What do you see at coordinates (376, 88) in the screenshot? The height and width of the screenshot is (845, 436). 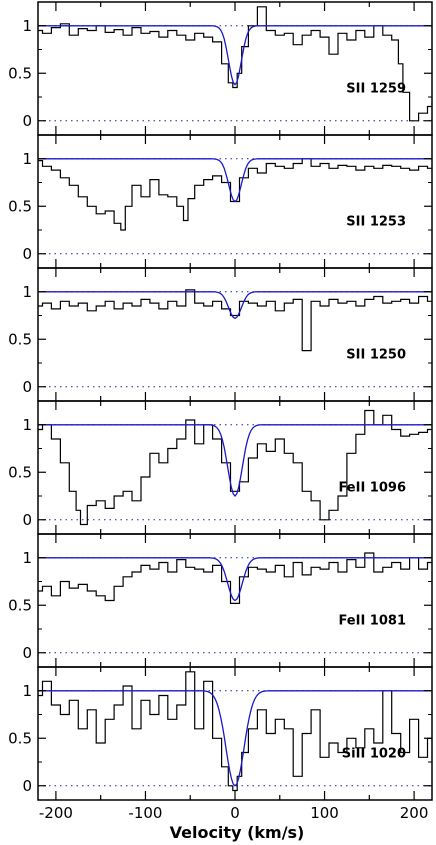 I see `panel-label: SII 1259` at bounding box center [376, 88].